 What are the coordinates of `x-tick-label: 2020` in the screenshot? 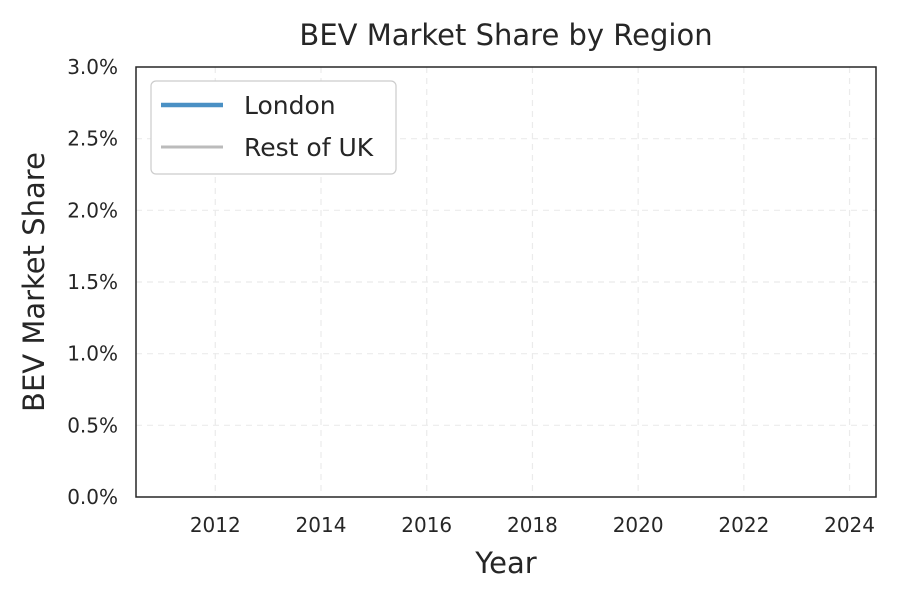 It's located at (638, 525).